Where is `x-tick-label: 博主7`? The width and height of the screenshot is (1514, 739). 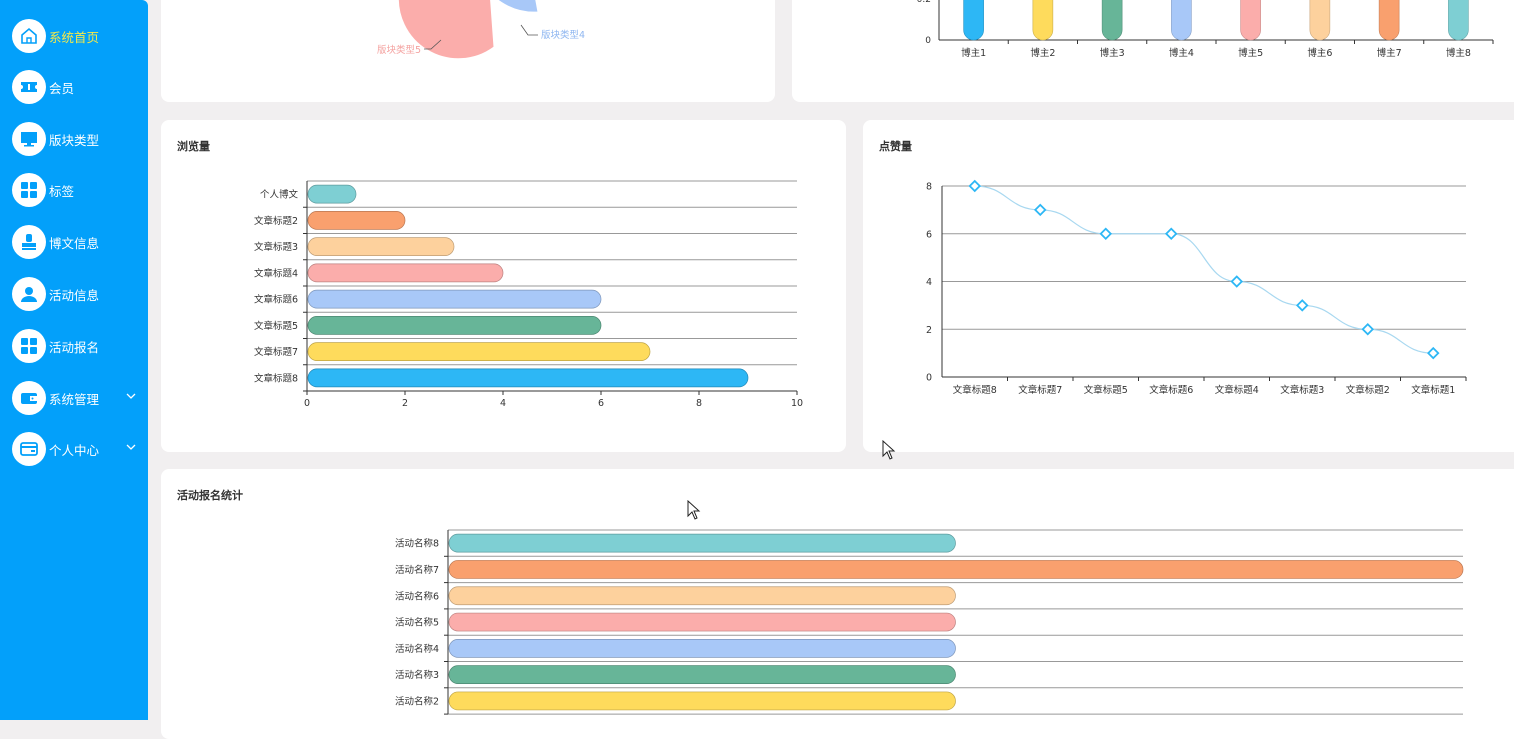
x-tick-label: 博主7 is located at coordinates (1389, 53).